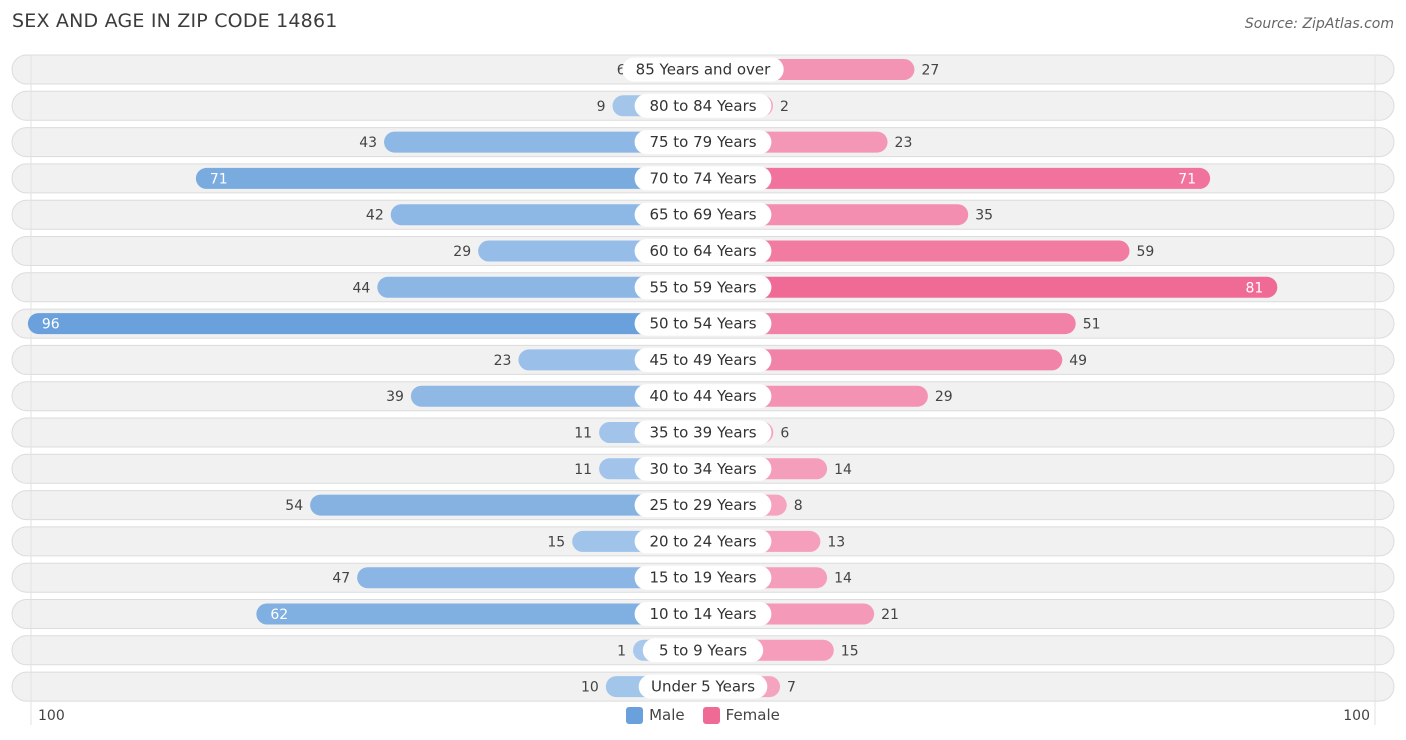 The width and height of the screenshot is (1406, 740). I want to click on value-label-male: 96, so click(51, 325).